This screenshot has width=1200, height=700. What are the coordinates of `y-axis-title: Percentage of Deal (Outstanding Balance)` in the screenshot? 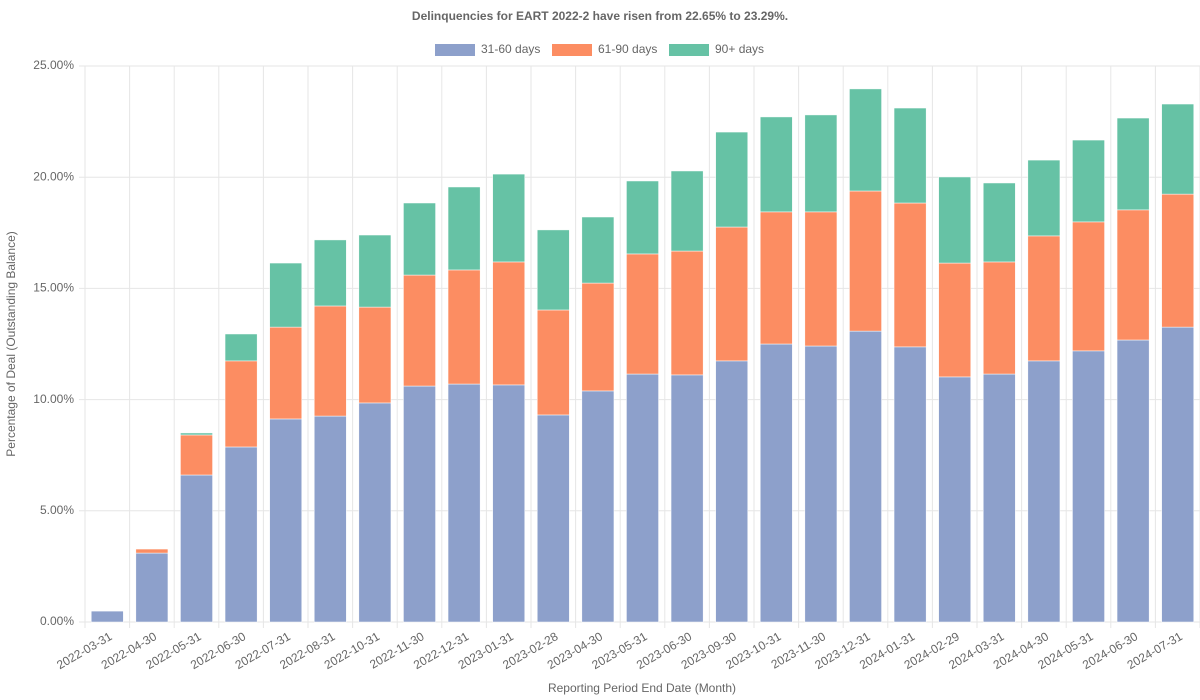 It's located at (11, 343).